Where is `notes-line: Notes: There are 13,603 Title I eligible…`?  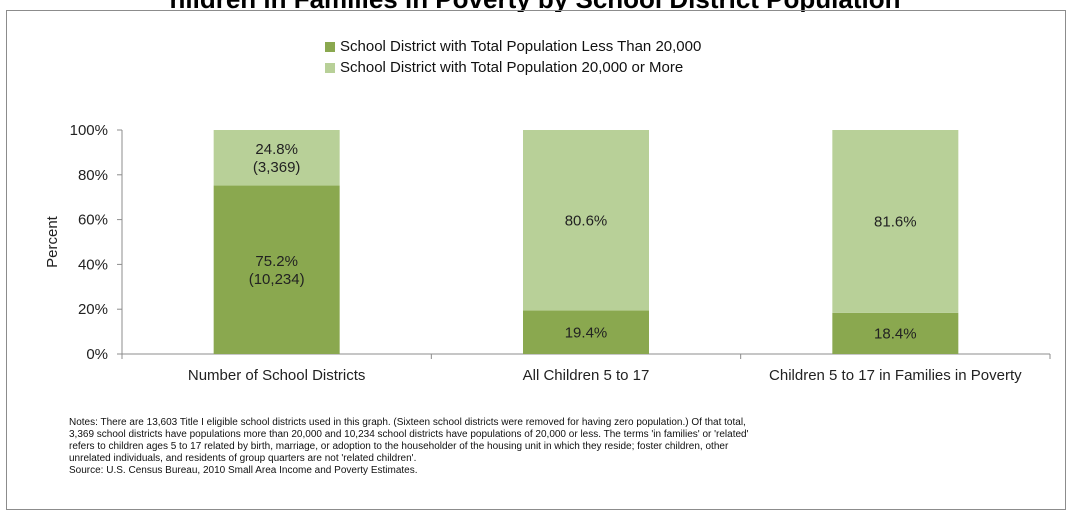
notes-line: Notes: There are 13,603 Title I eligible… is located at coordinates (407, 422).